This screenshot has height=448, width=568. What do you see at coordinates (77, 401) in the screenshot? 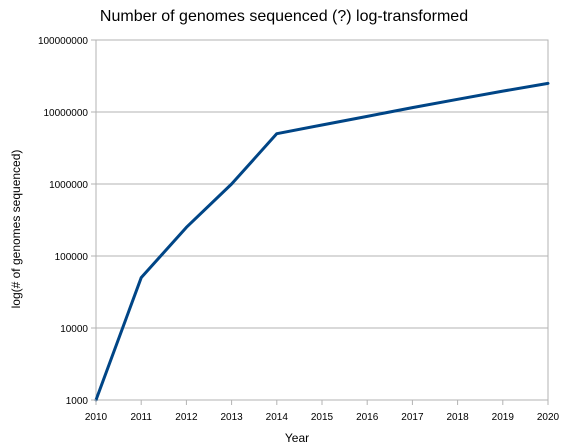
I see `y-tick-label: 1000` at bounding box center [77, 401].